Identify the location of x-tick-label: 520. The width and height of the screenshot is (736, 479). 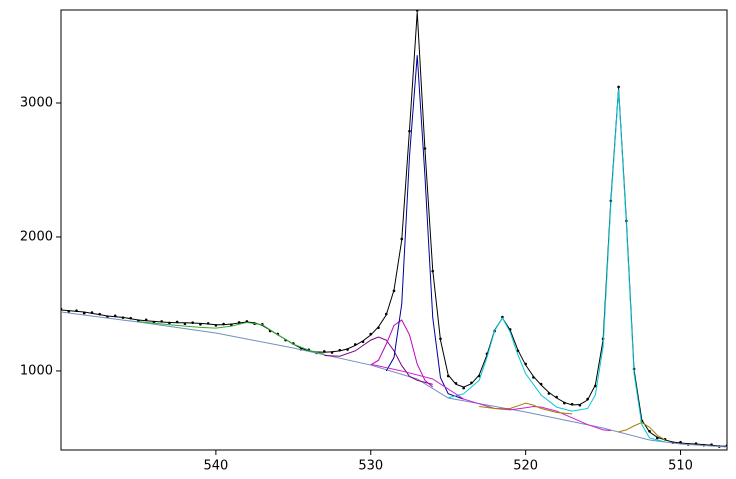
(525, 466).